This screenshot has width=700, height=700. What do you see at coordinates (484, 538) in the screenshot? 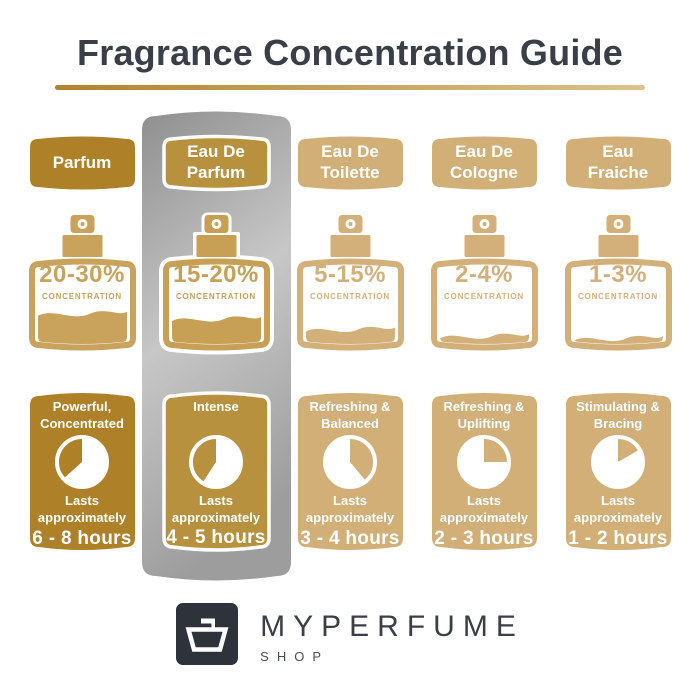
I see `duration-value: 2 - 3 hours` at bounding box center [484, 538].